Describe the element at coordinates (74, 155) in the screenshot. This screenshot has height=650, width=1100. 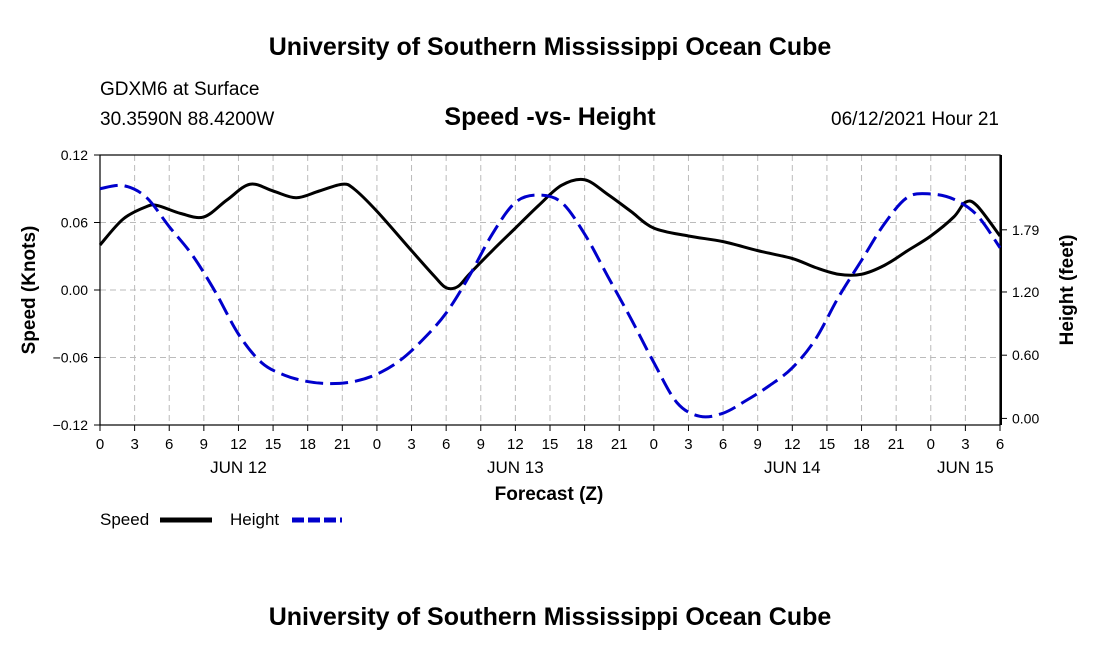
I see `y-left-tick-label: 0.12` at that location.